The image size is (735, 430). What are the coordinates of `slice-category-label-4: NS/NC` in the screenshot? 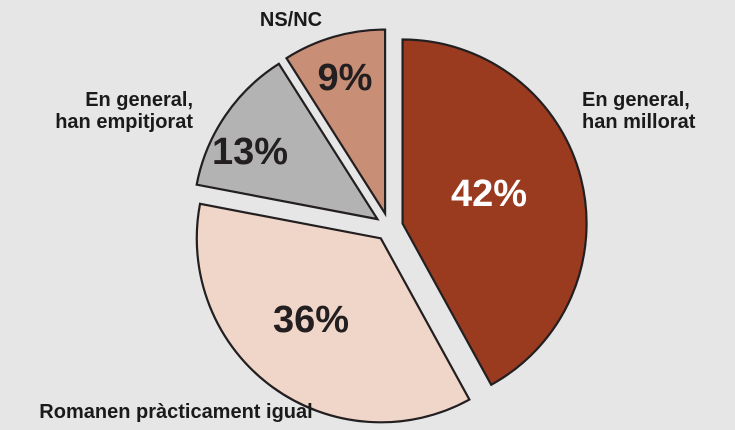 It's located at (291, 20).